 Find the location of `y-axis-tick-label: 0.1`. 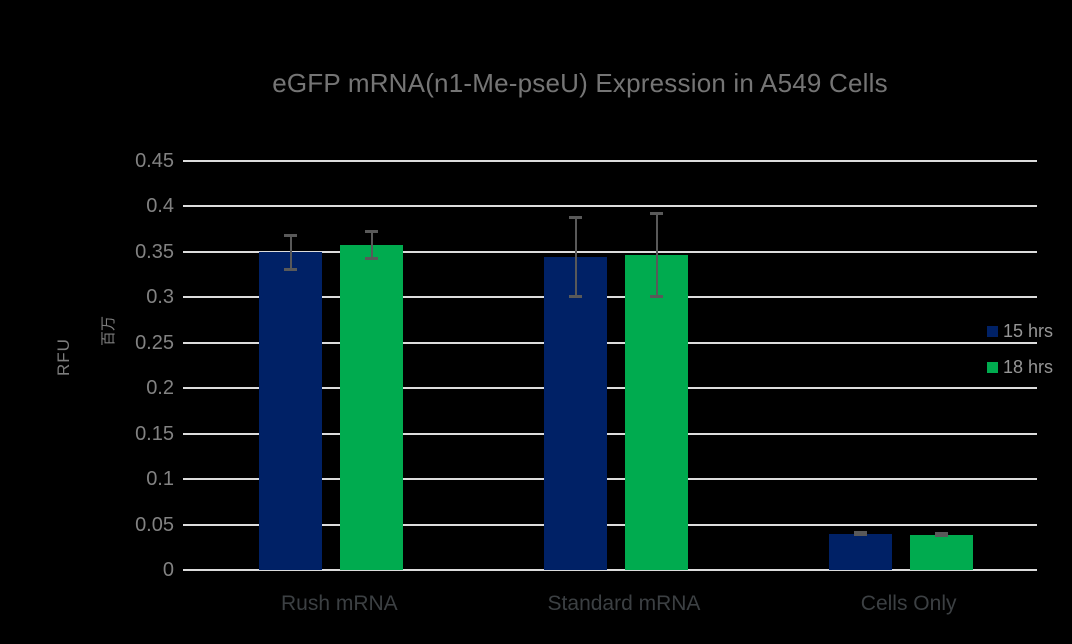

y-axis-tick-label: 0.1 is located at coordinates (160, 479).